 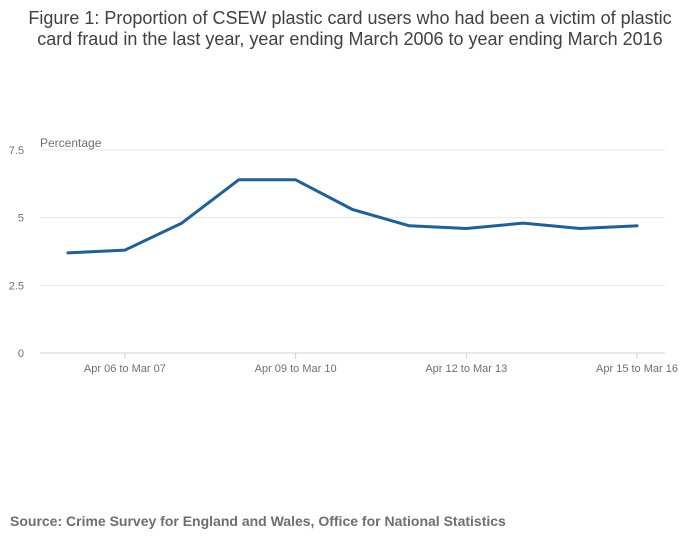 What do you see at coordinates (296, 369) in the screenshot?
I see `x-tick-label: Apr 09 to Mar 10` at bounding box center [296, 369].